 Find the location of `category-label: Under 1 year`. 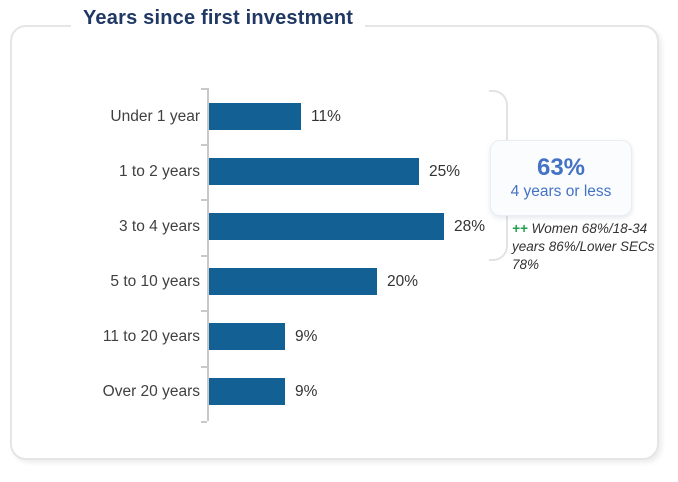

category-label: Under 1 year is located at coordinates (155, 116).